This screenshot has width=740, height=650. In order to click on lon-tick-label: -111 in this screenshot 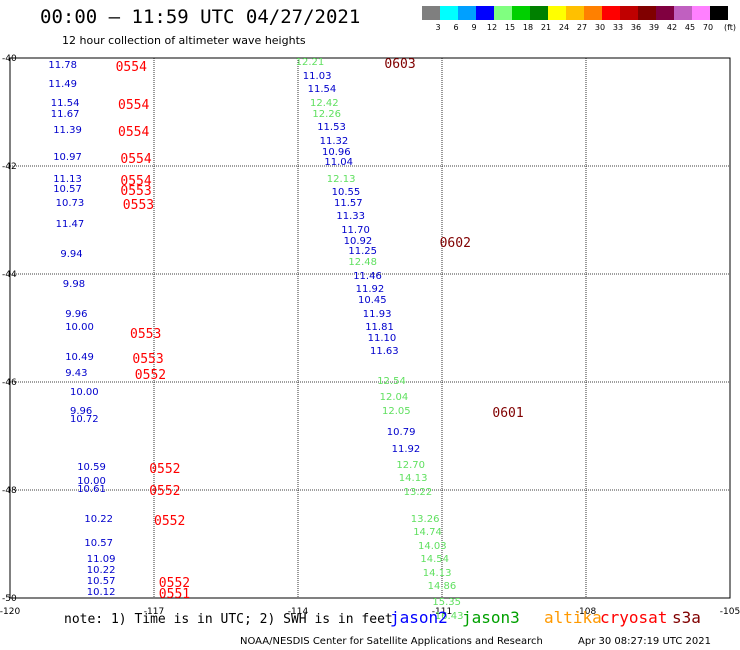, I will do `click(442, 612)`.